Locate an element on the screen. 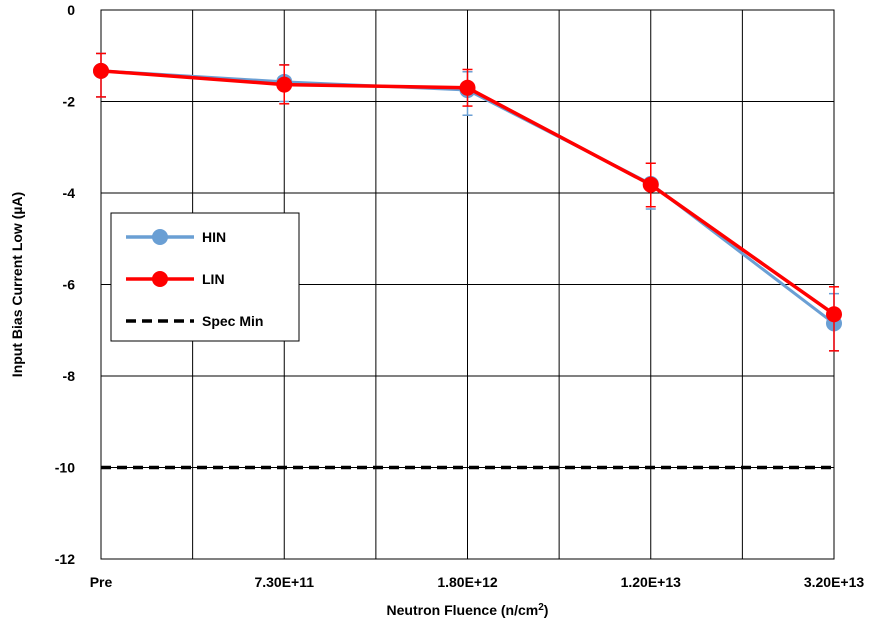  x-tick-label: 3.20E+13 is located at coordinates (834, 582).